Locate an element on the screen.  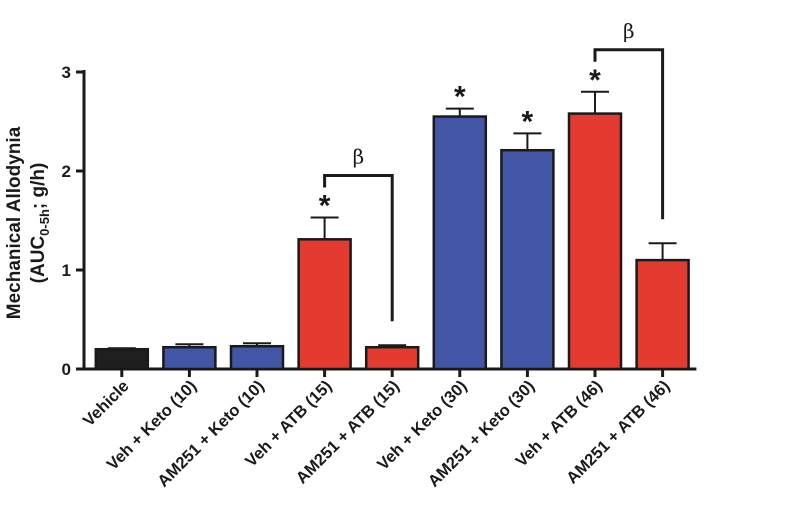
y-axis-label-prefix: (AUC is located at coordinates (38, 260).